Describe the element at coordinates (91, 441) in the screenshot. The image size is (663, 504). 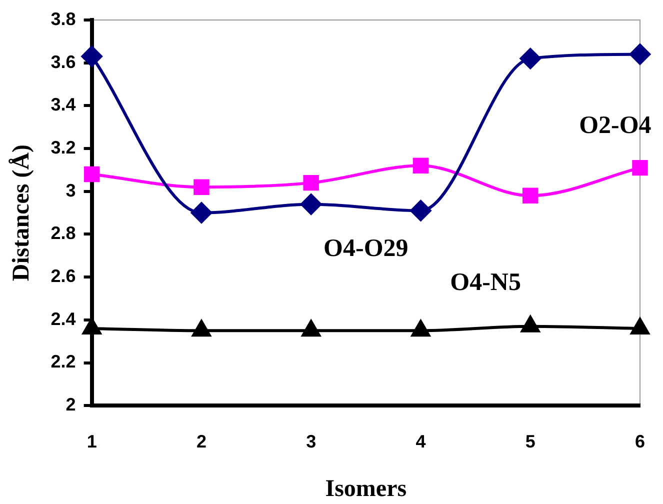
I see `x-tick-label: 1` at that location.